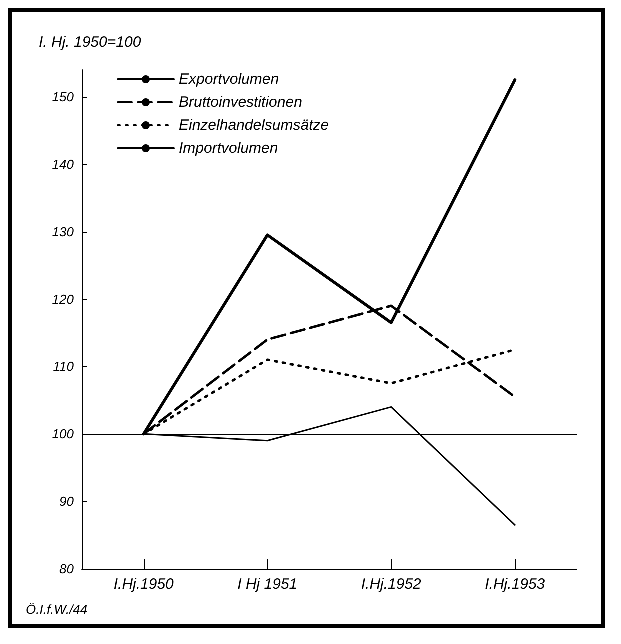 Image resolution: width=621 pixels, height=644 pixels. Describe the element at coordinates (515, 584) in the screenshot. I see `x-tick-label: I.Hj.1953` at that location.